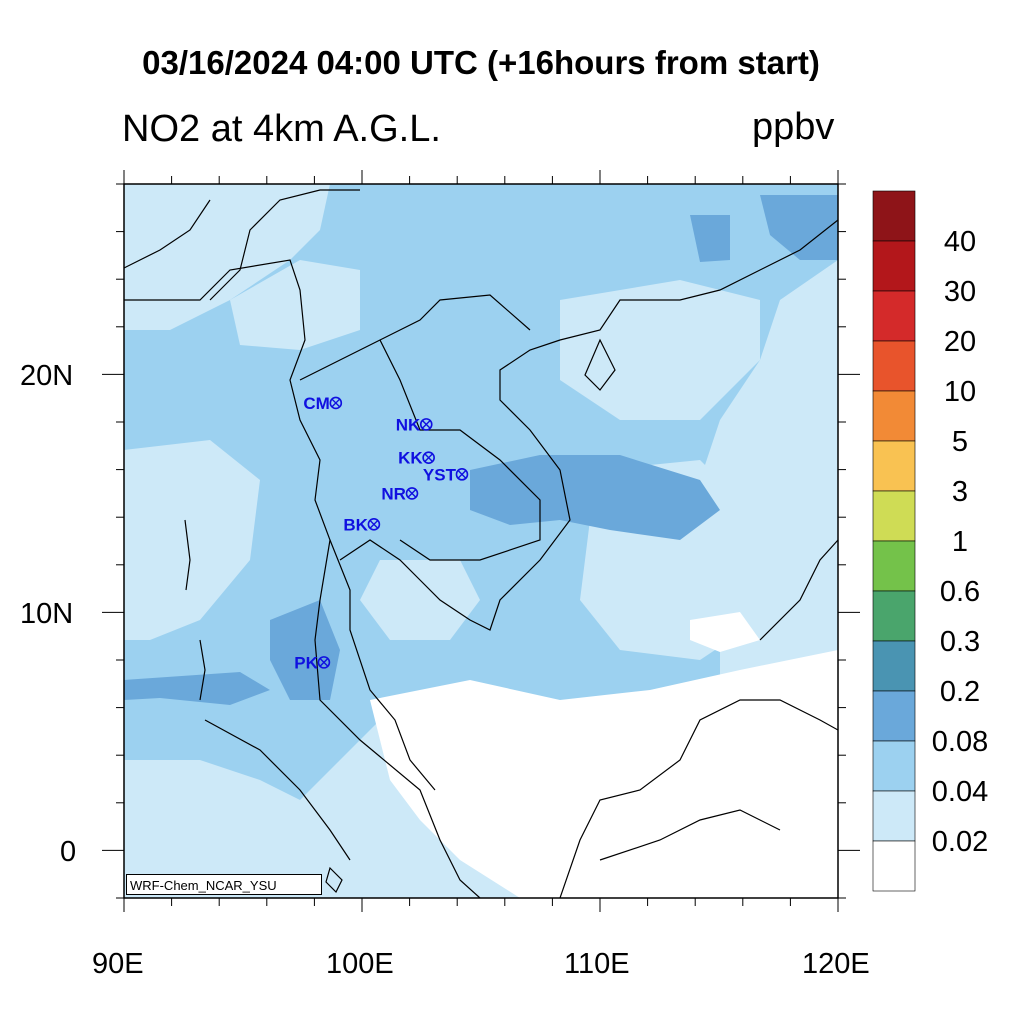  What do you see at coordinates (393, 493) in the screenshot?
I see `station-label: NR` at bounding box center [393, 493].